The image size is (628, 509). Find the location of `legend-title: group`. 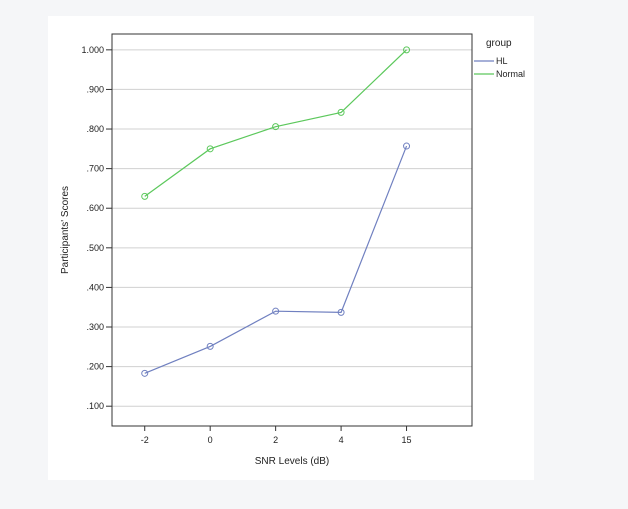

legend-title: group is located at coordinates (499, 43).